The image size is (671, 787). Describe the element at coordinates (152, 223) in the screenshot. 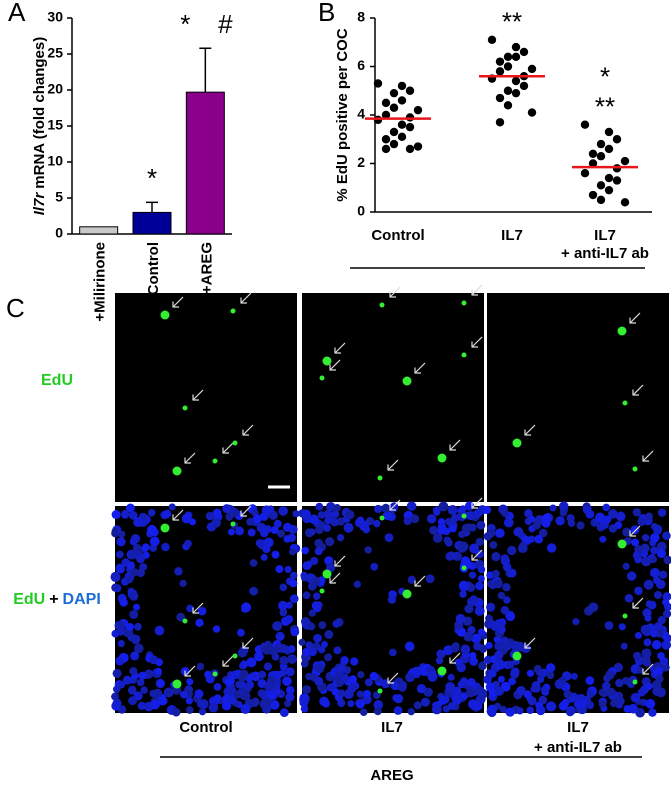

I see `bar` at that location.